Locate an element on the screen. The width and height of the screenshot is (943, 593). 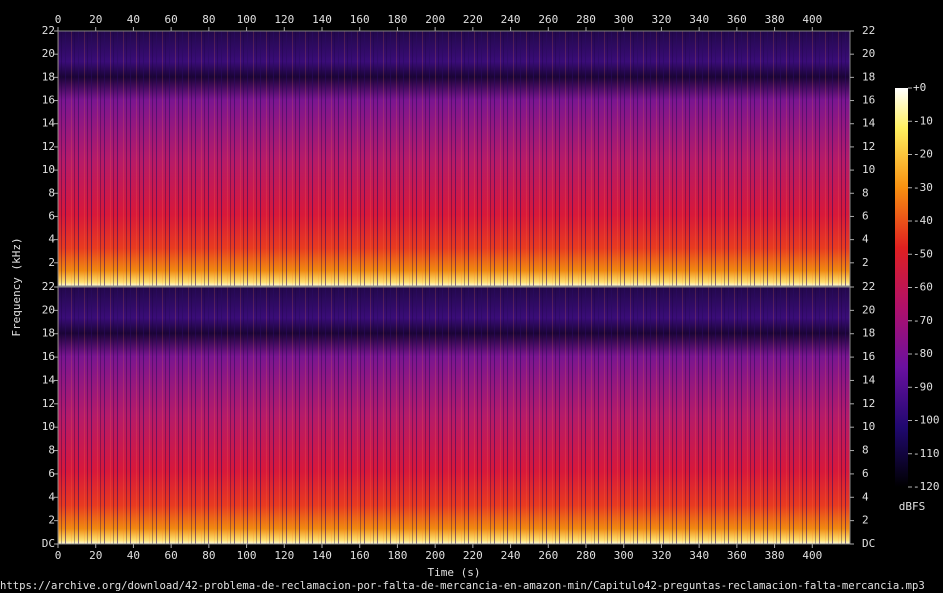
colorbar-label: dBFS is located at coordinates (912, 506).